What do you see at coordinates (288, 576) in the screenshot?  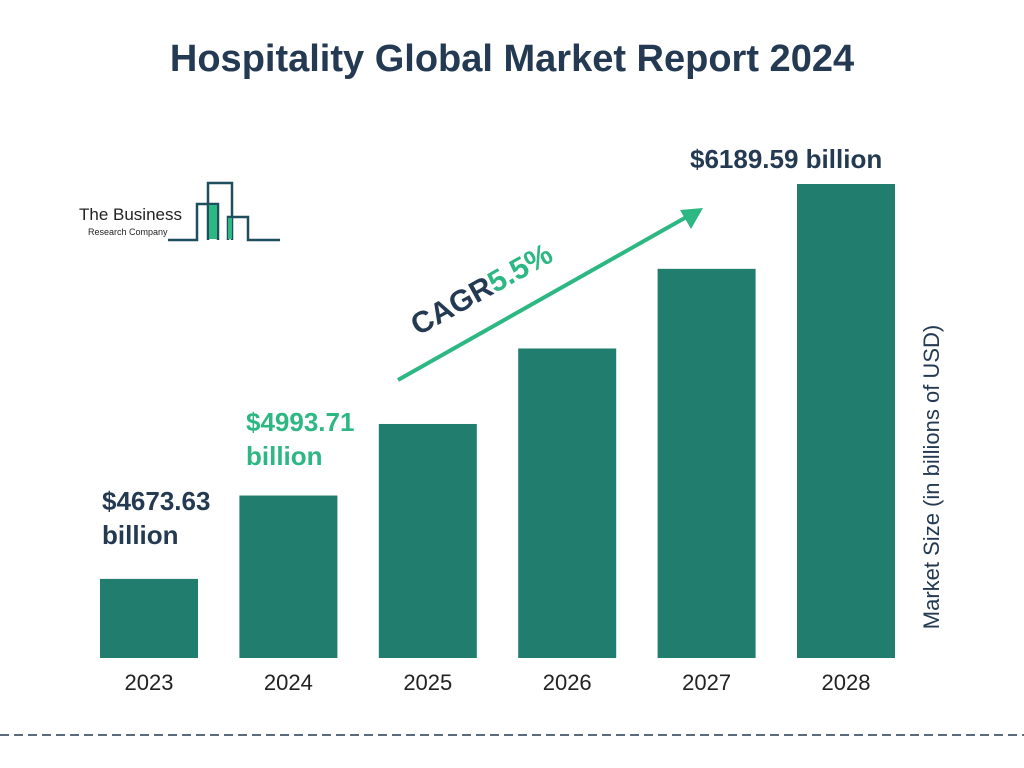 I see `bar-2024` at bounding box center [288, 576].